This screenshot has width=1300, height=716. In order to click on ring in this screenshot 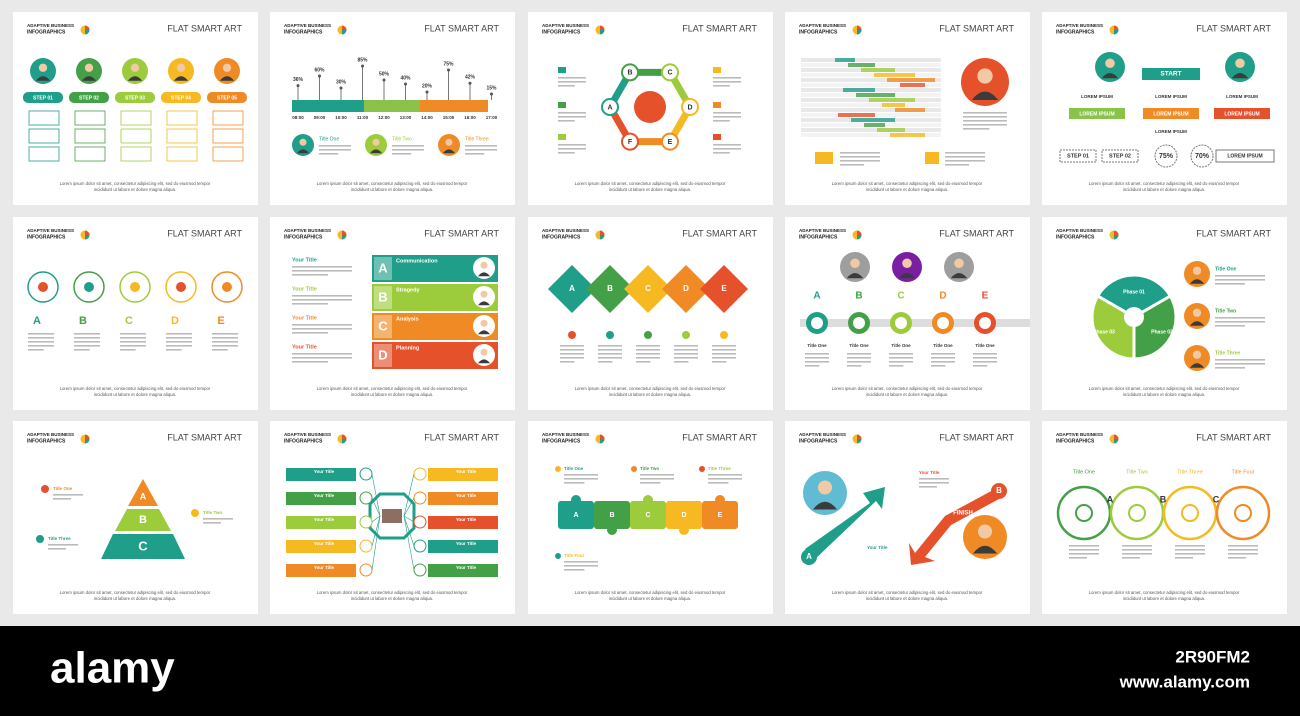, I will do `click(1243, 513)`.